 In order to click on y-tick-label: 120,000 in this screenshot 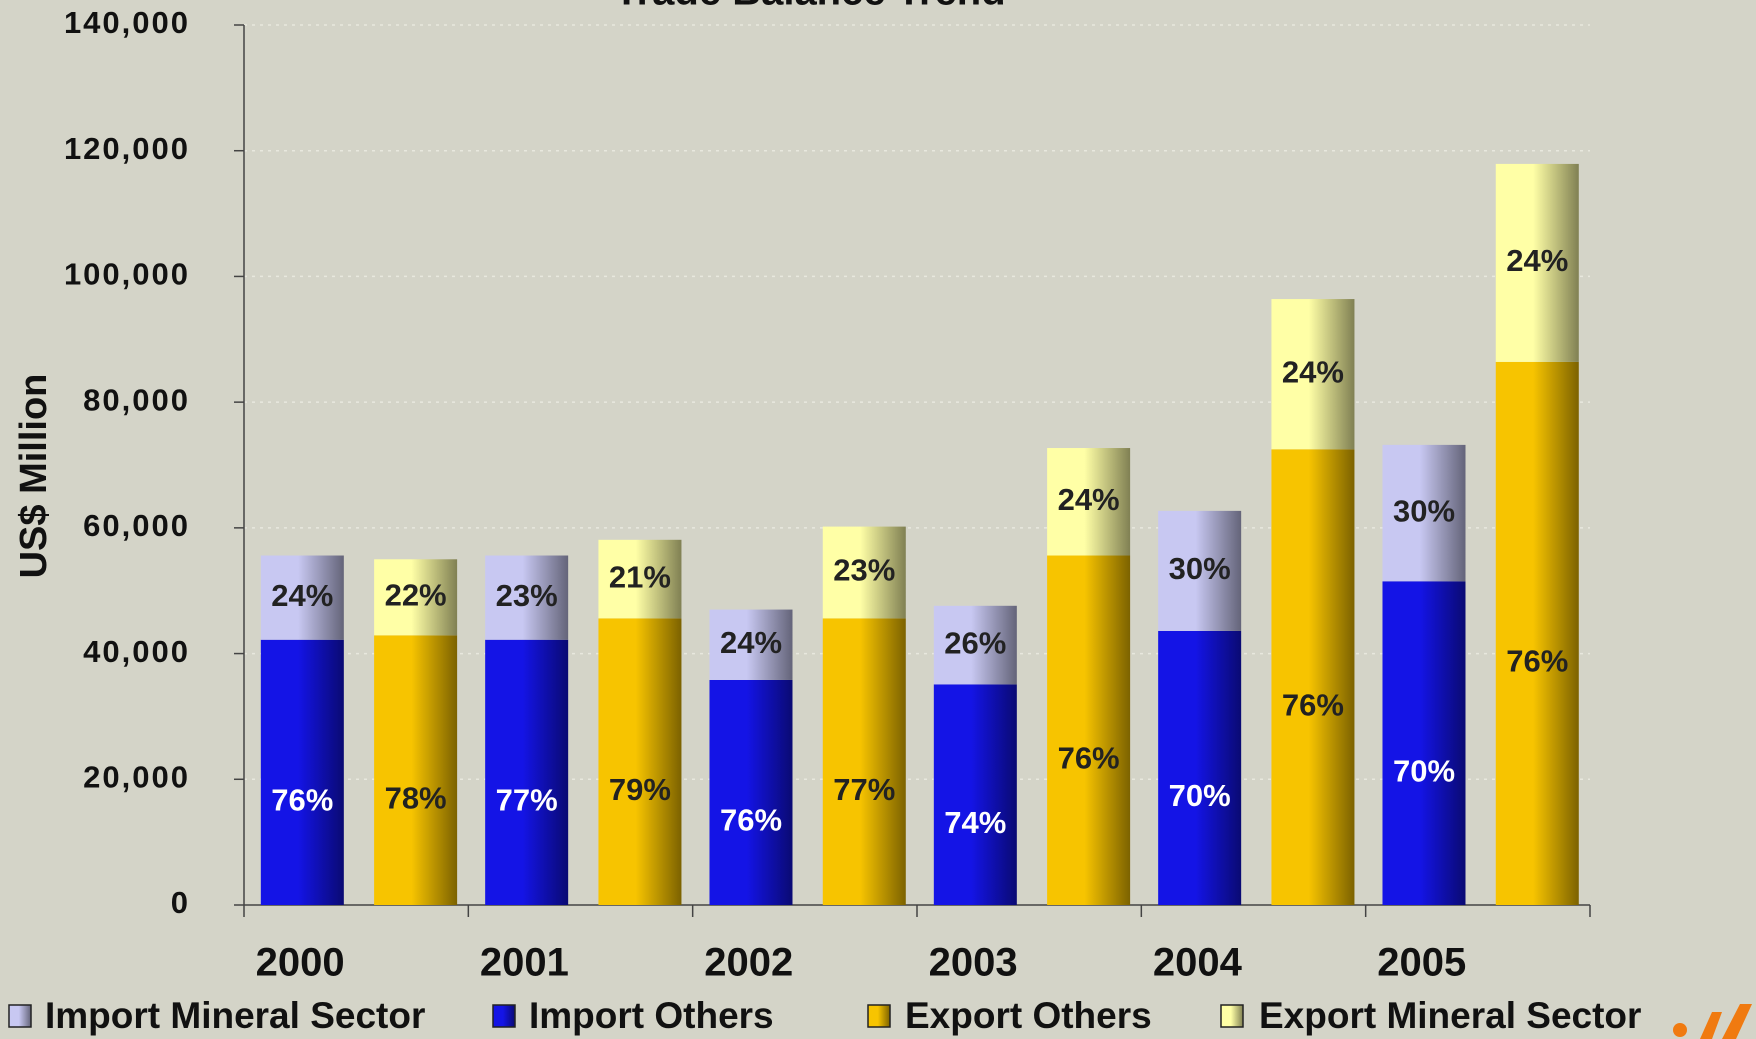, I will do `click(127, 148)`.